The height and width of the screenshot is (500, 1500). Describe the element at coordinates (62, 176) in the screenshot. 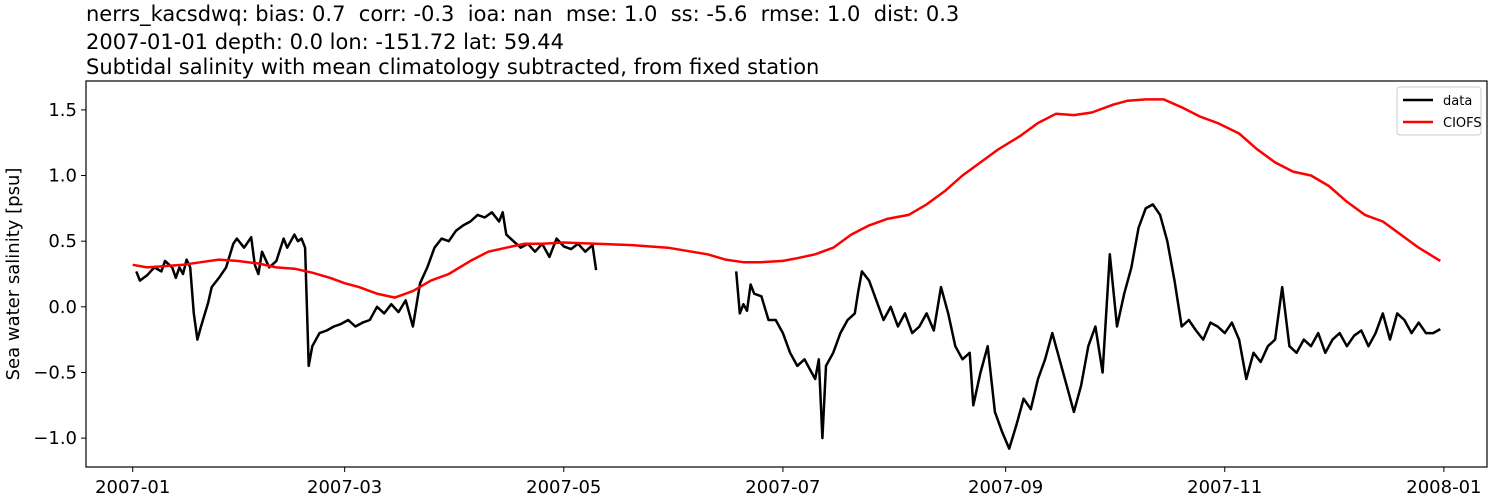

I see `y-tick-label: 1.0` at that location.